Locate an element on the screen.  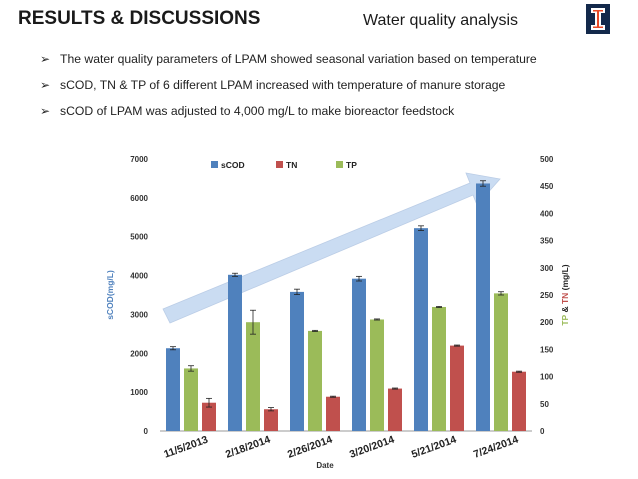
y-right-tick-label: 300 is located at coordinates (547, 268).